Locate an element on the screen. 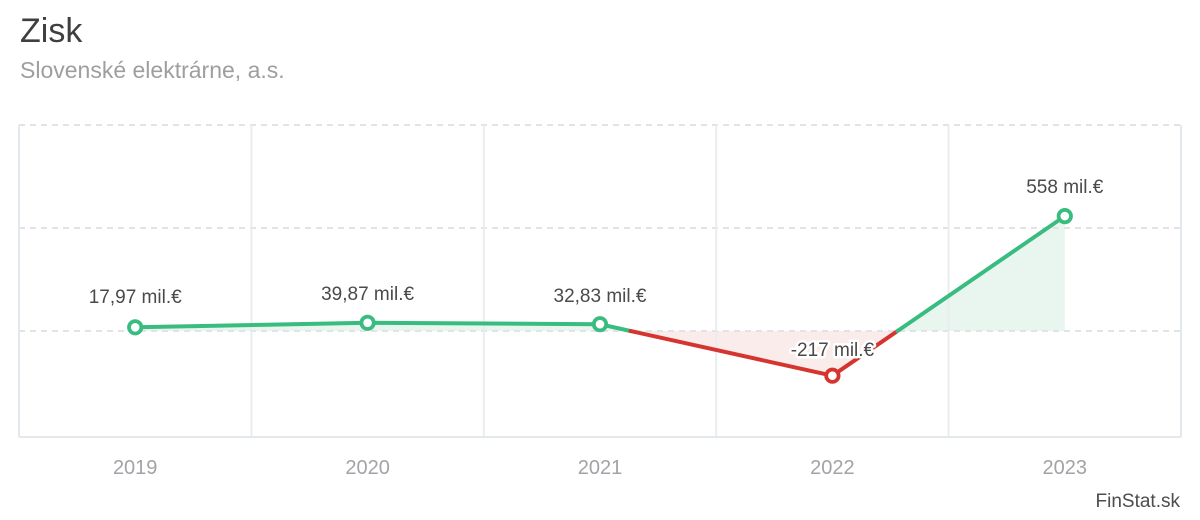  data-point-2023 is located at coordinates (1064, 216).